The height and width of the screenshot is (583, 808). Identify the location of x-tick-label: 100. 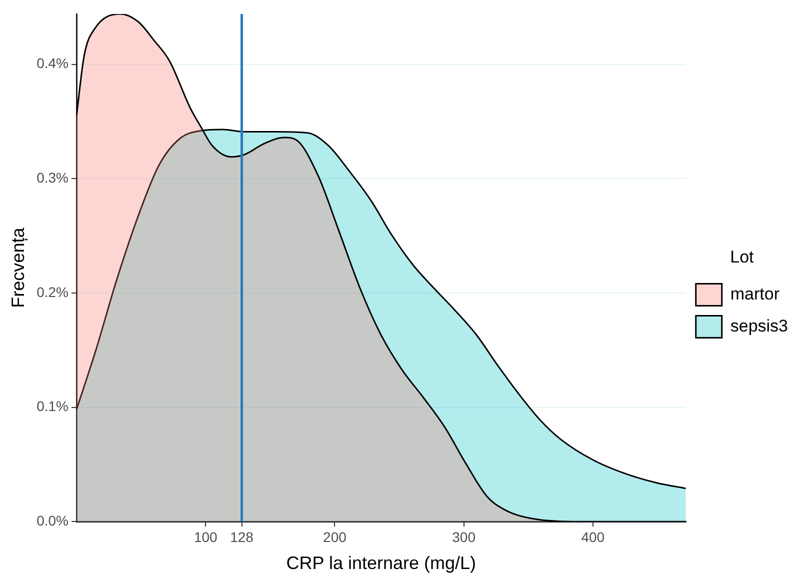
(206, 536).